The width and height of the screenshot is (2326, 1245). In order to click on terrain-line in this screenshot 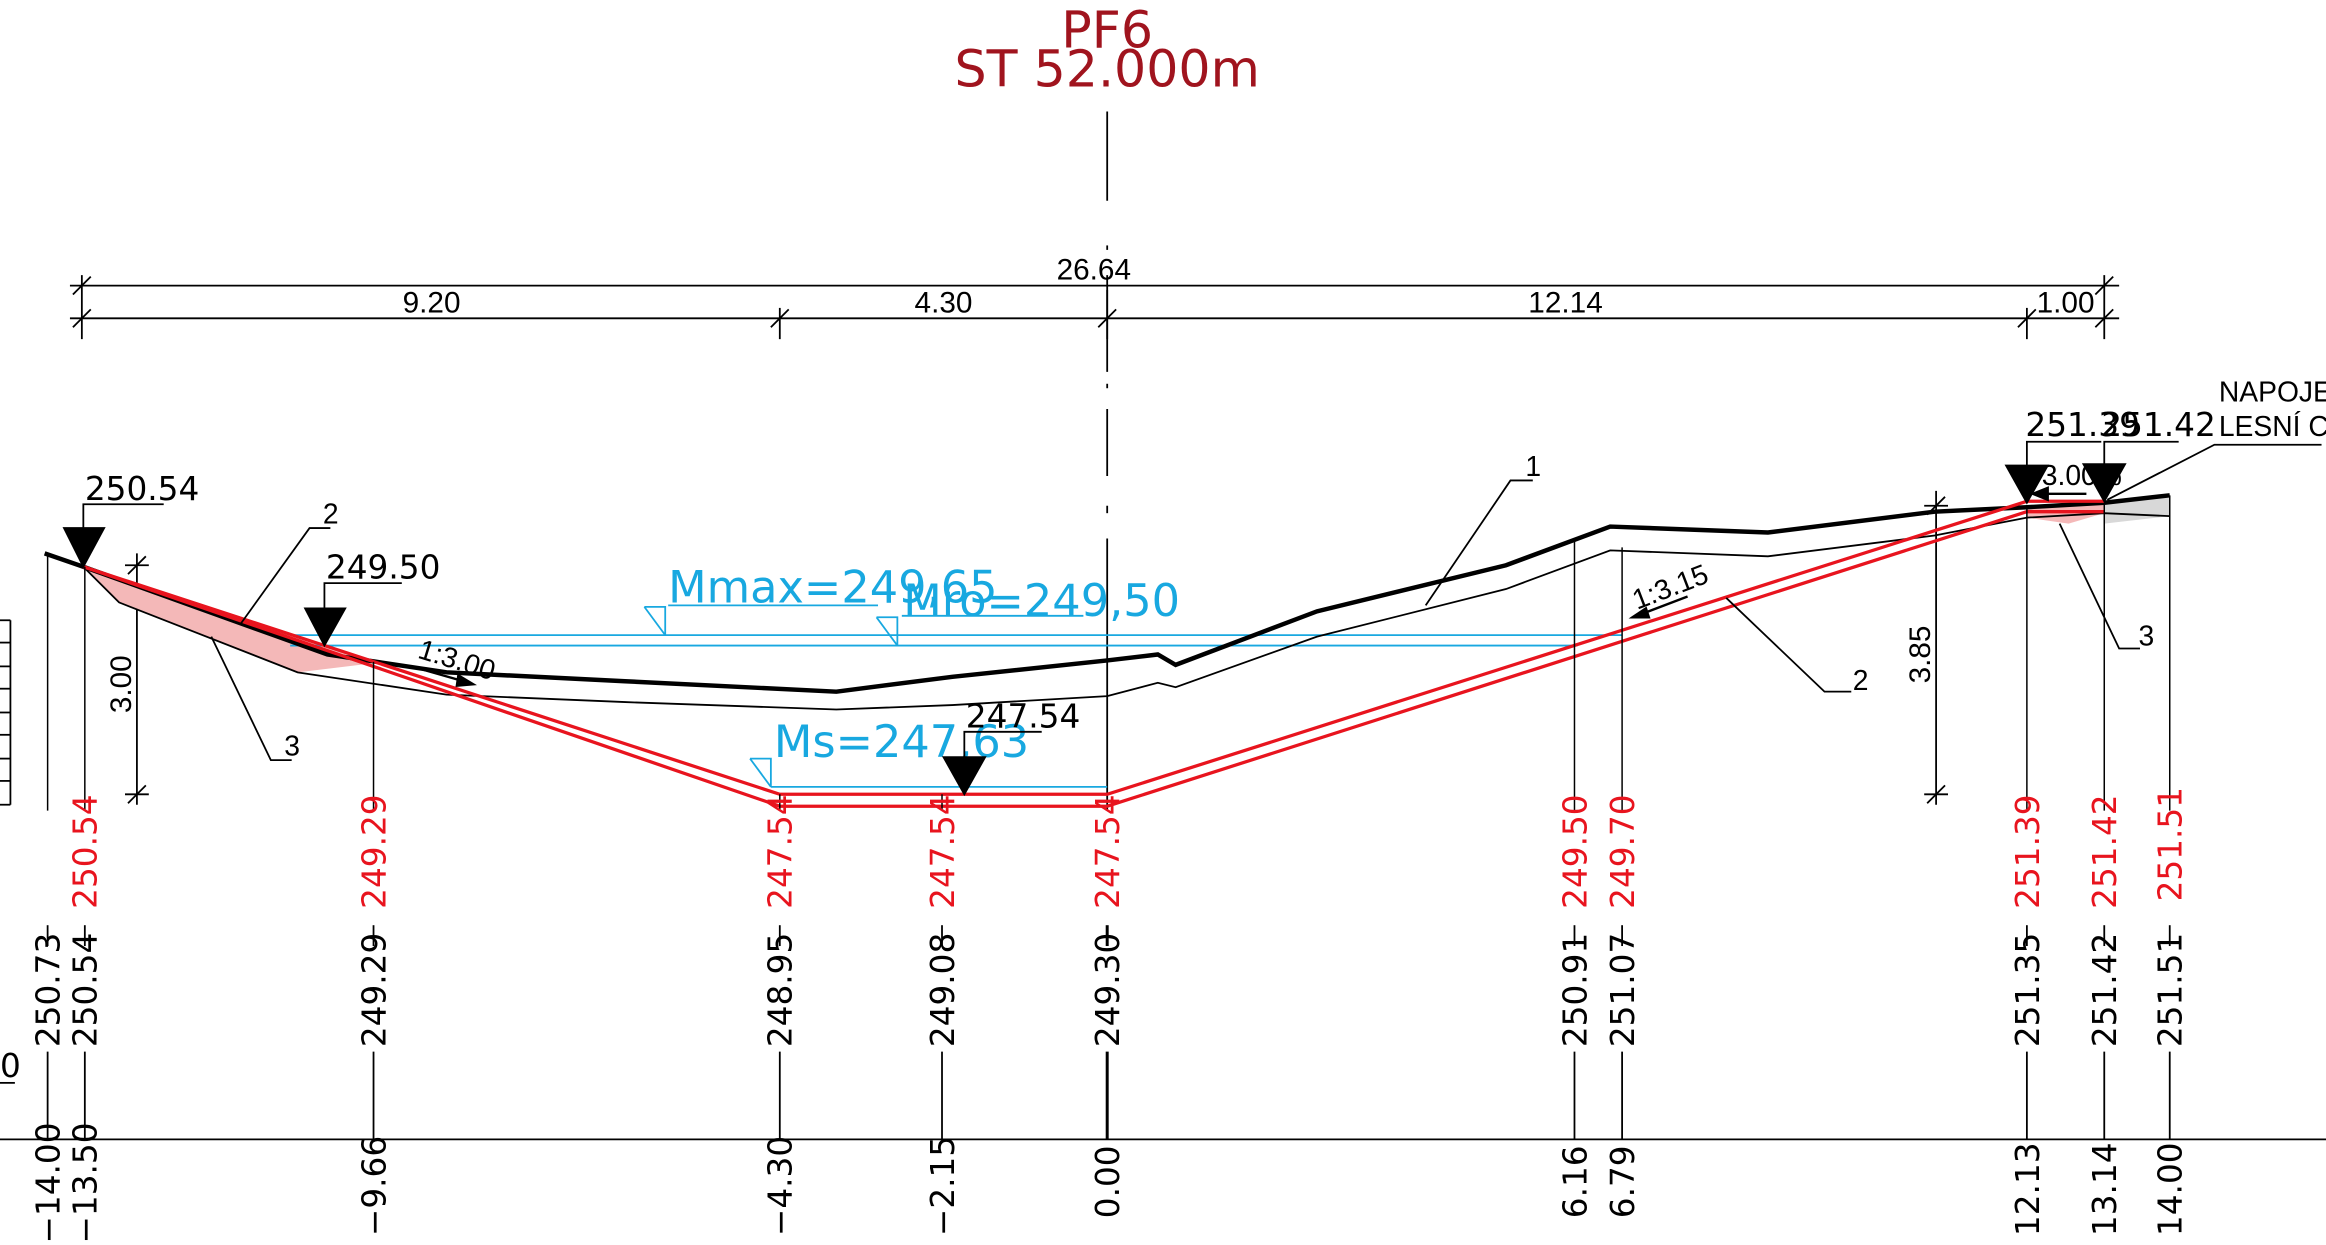, I will do `click(1106, 593)`.